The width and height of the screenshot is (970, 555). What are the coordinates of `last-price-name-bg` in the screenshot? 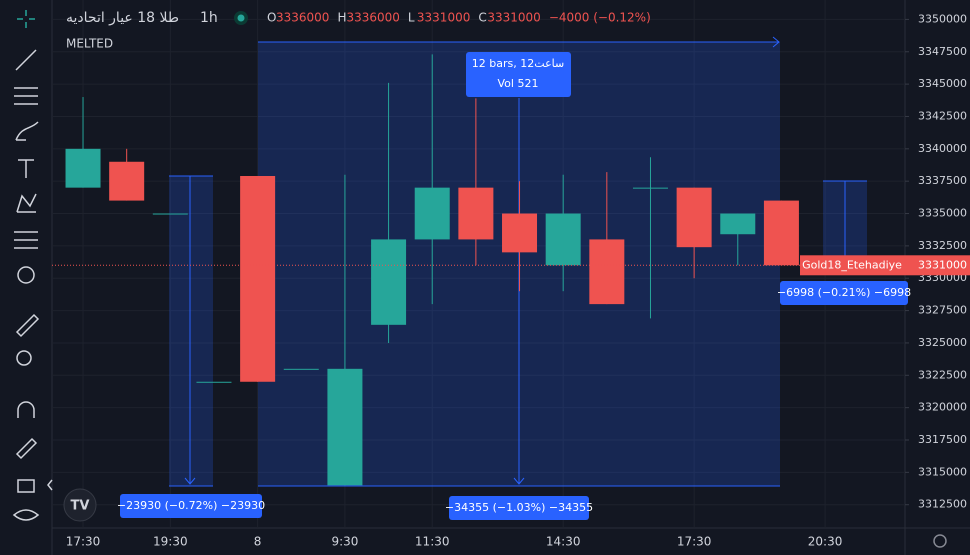 It's located at (852, 265).